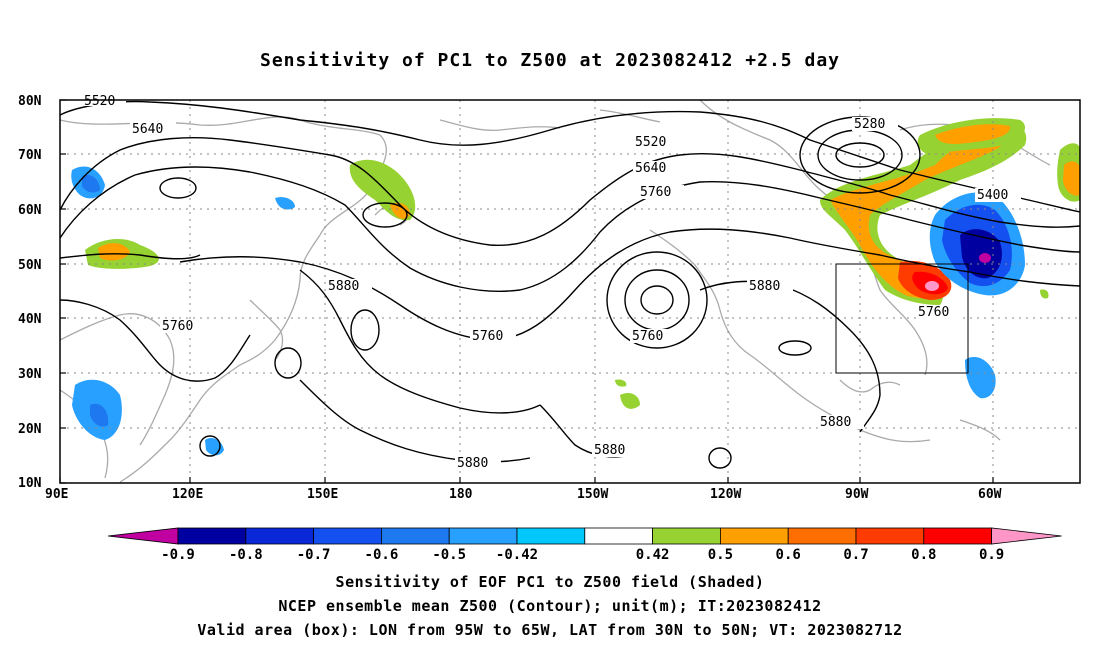 This screenshot has width=1100, height=650. Describe the element at coordinates (1026, 536) in the screenshot. I see `colorbar-end-high` at that location.